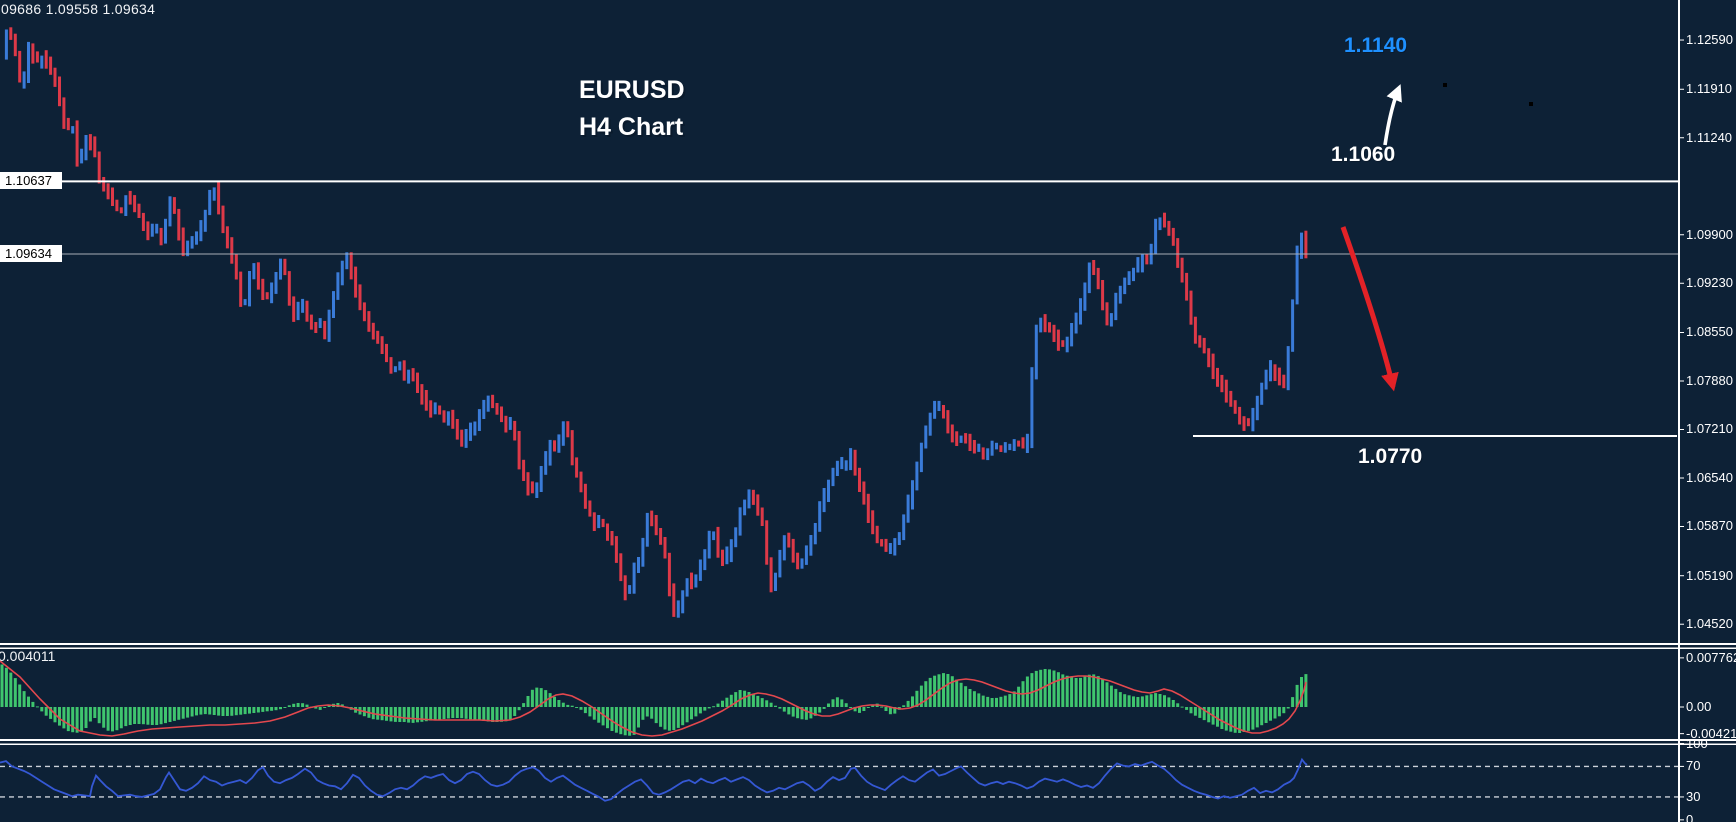 This screenshot has width=1736, height=822. Describe the element at coordinates (31, 254) in the screenshot. I see `price-tag: 1.09634` at that location.